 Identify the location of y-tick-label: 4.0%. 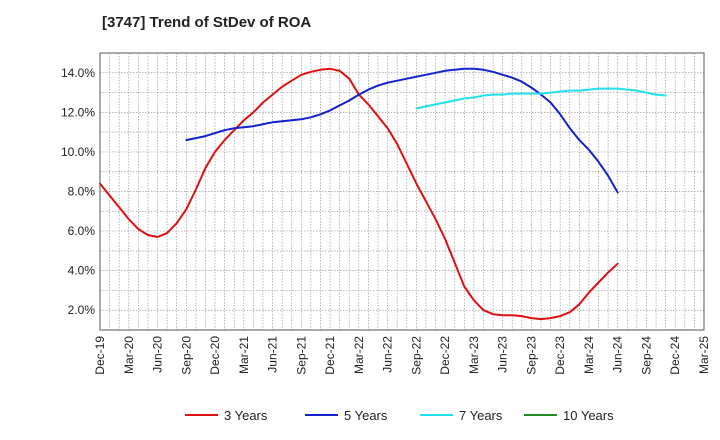
(82, 271).